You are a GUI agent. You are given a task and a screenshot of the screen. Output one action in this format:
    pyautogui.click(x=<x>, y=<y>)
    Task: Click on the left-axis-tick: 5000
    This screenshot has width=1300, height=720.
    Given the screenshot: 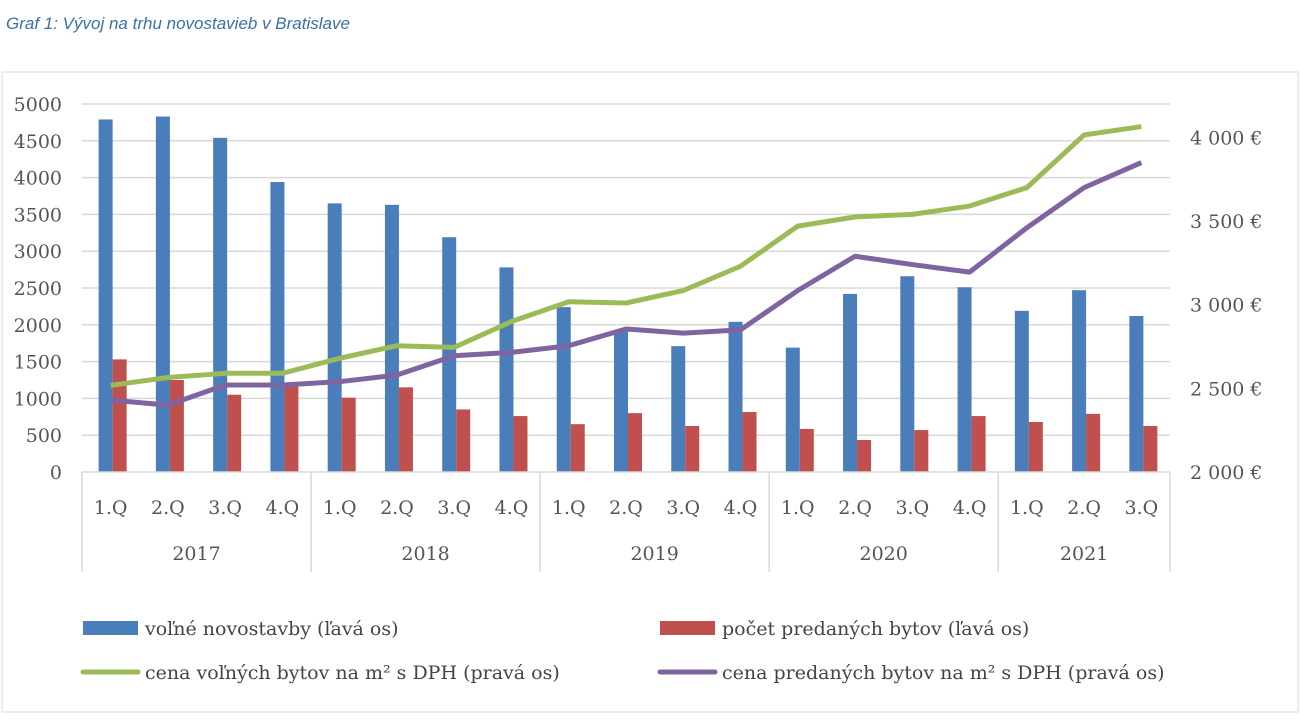 What is the action you would take?
    pyautogui.click(x=38, y=105)
    